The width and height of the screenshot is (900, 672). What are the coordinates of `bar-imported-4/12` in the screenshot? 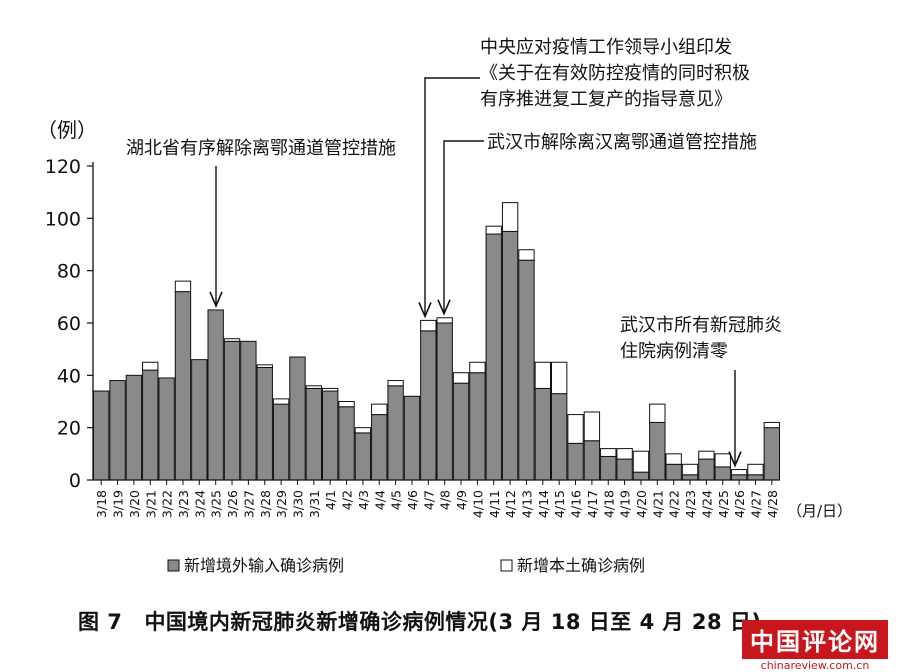 It's located at (510, 355).